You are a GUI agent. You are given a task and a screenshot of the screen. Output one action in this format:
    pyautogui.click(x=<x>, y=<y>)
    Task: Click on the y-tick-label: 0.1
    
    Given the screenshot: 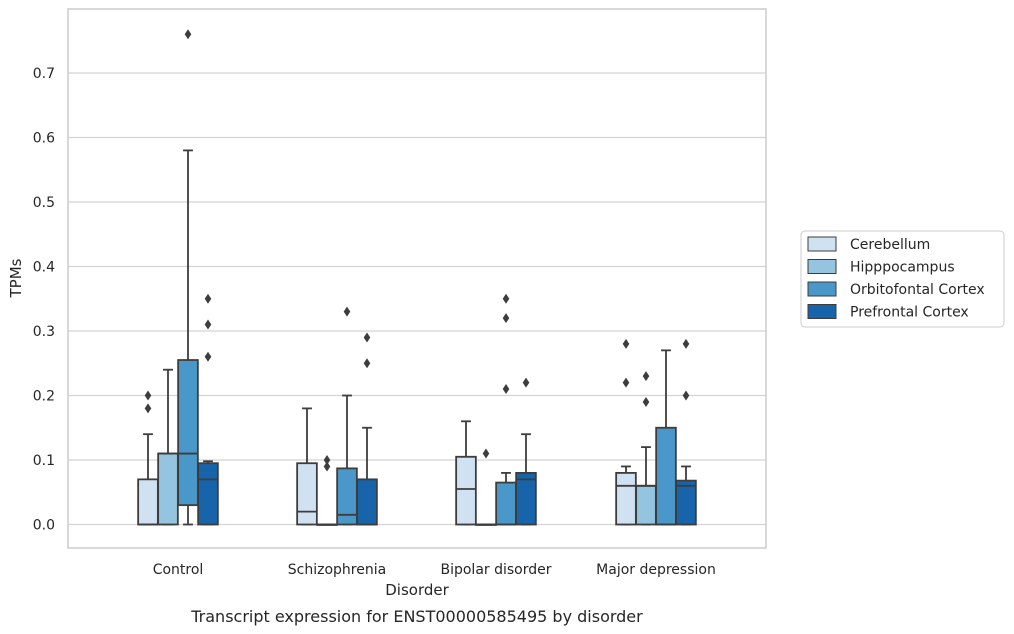 What is the action you would take?
    pyautogui.click(x=44, y=461)
    